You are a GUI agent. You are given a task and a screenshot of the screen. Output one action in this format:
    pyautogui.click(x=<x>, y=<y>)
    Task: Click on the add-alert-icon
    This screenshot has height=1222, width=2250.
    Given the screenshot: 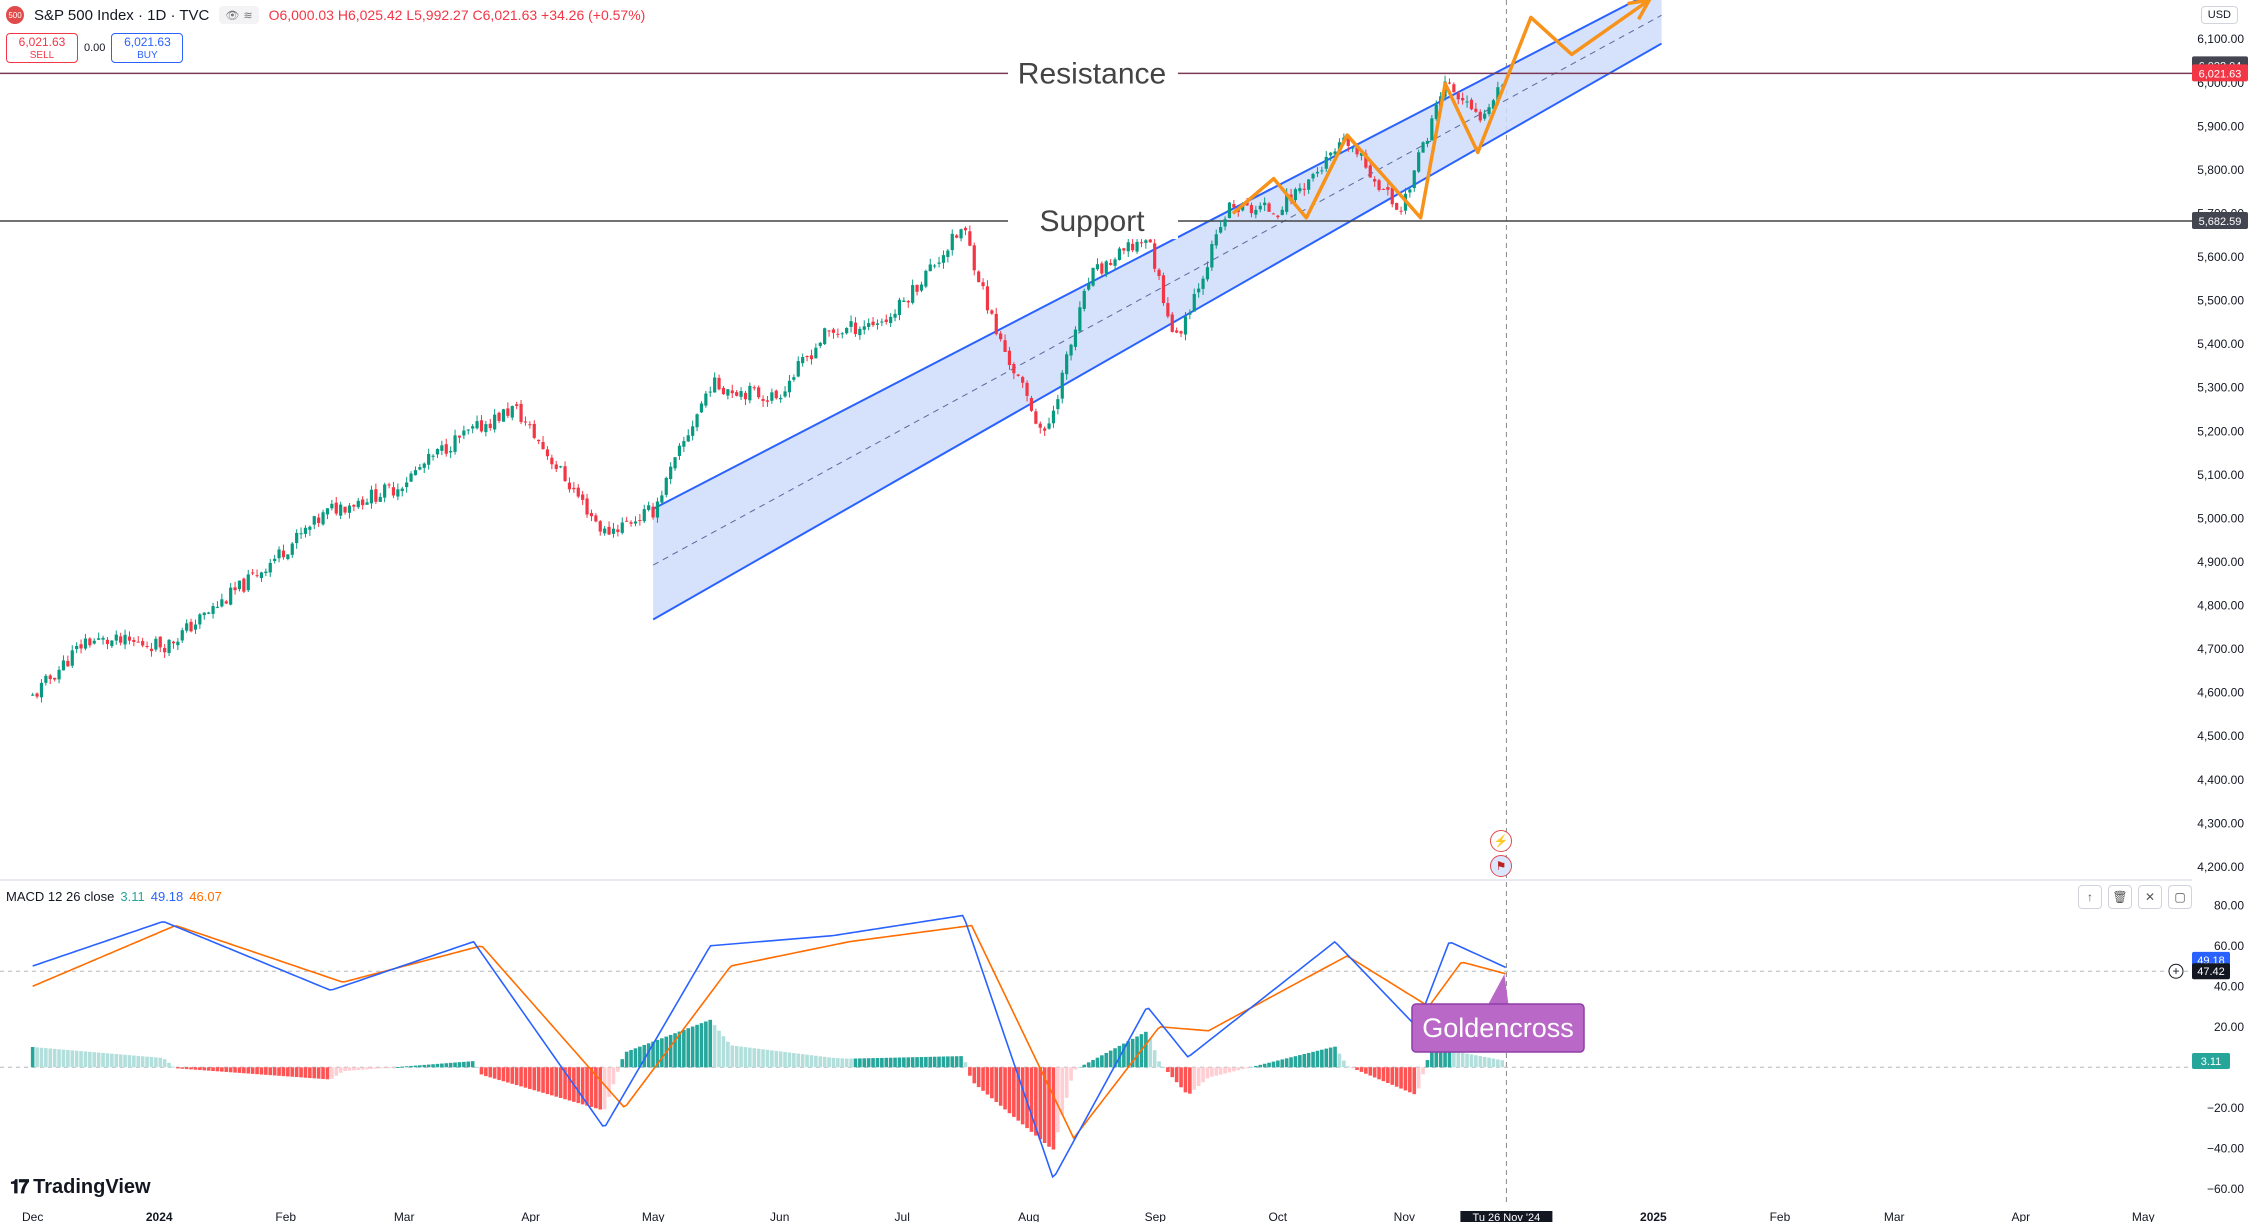 What is the action you would take?
    pyautogui.click(x=2176, y=971)
    